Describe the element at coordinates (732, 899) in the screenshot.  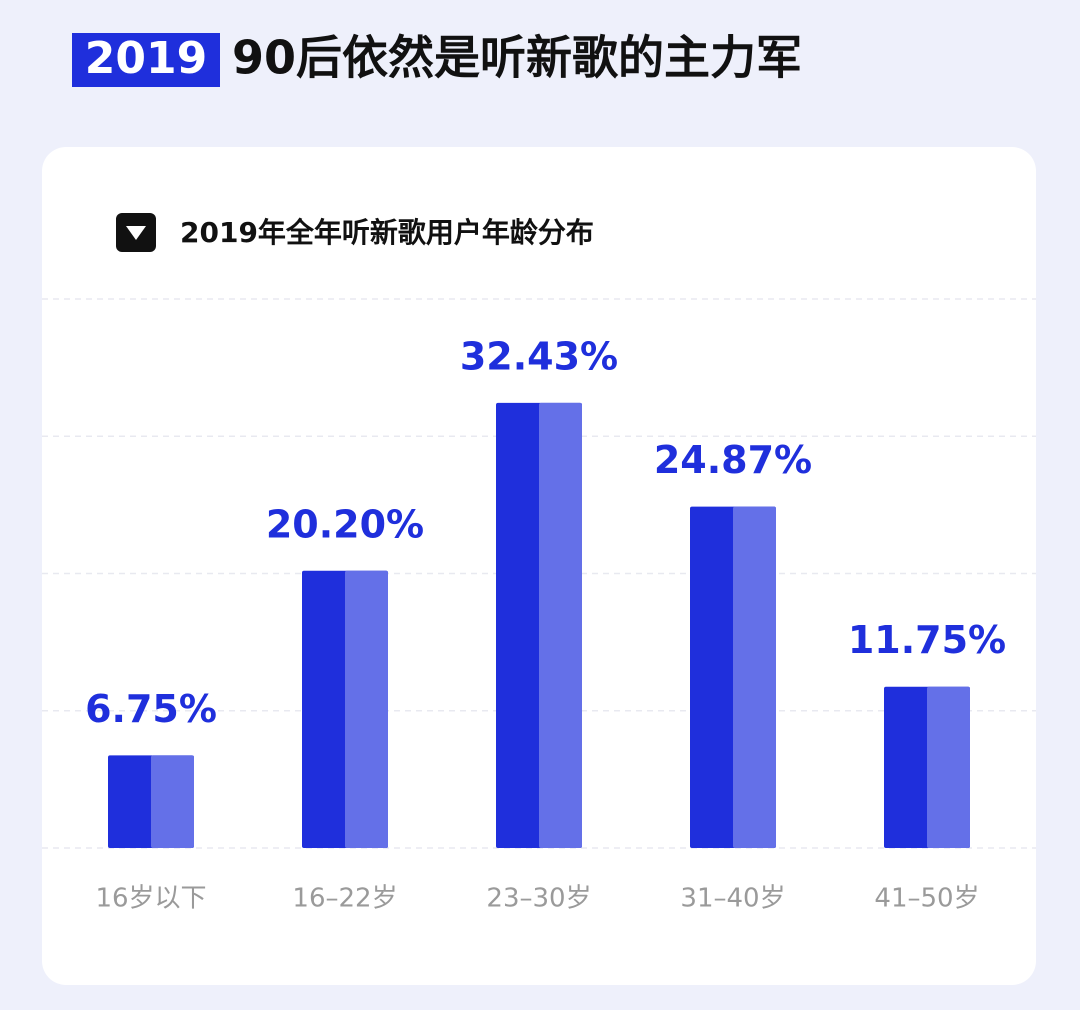
I see `x-tick-label: 31–40岁` at that location.